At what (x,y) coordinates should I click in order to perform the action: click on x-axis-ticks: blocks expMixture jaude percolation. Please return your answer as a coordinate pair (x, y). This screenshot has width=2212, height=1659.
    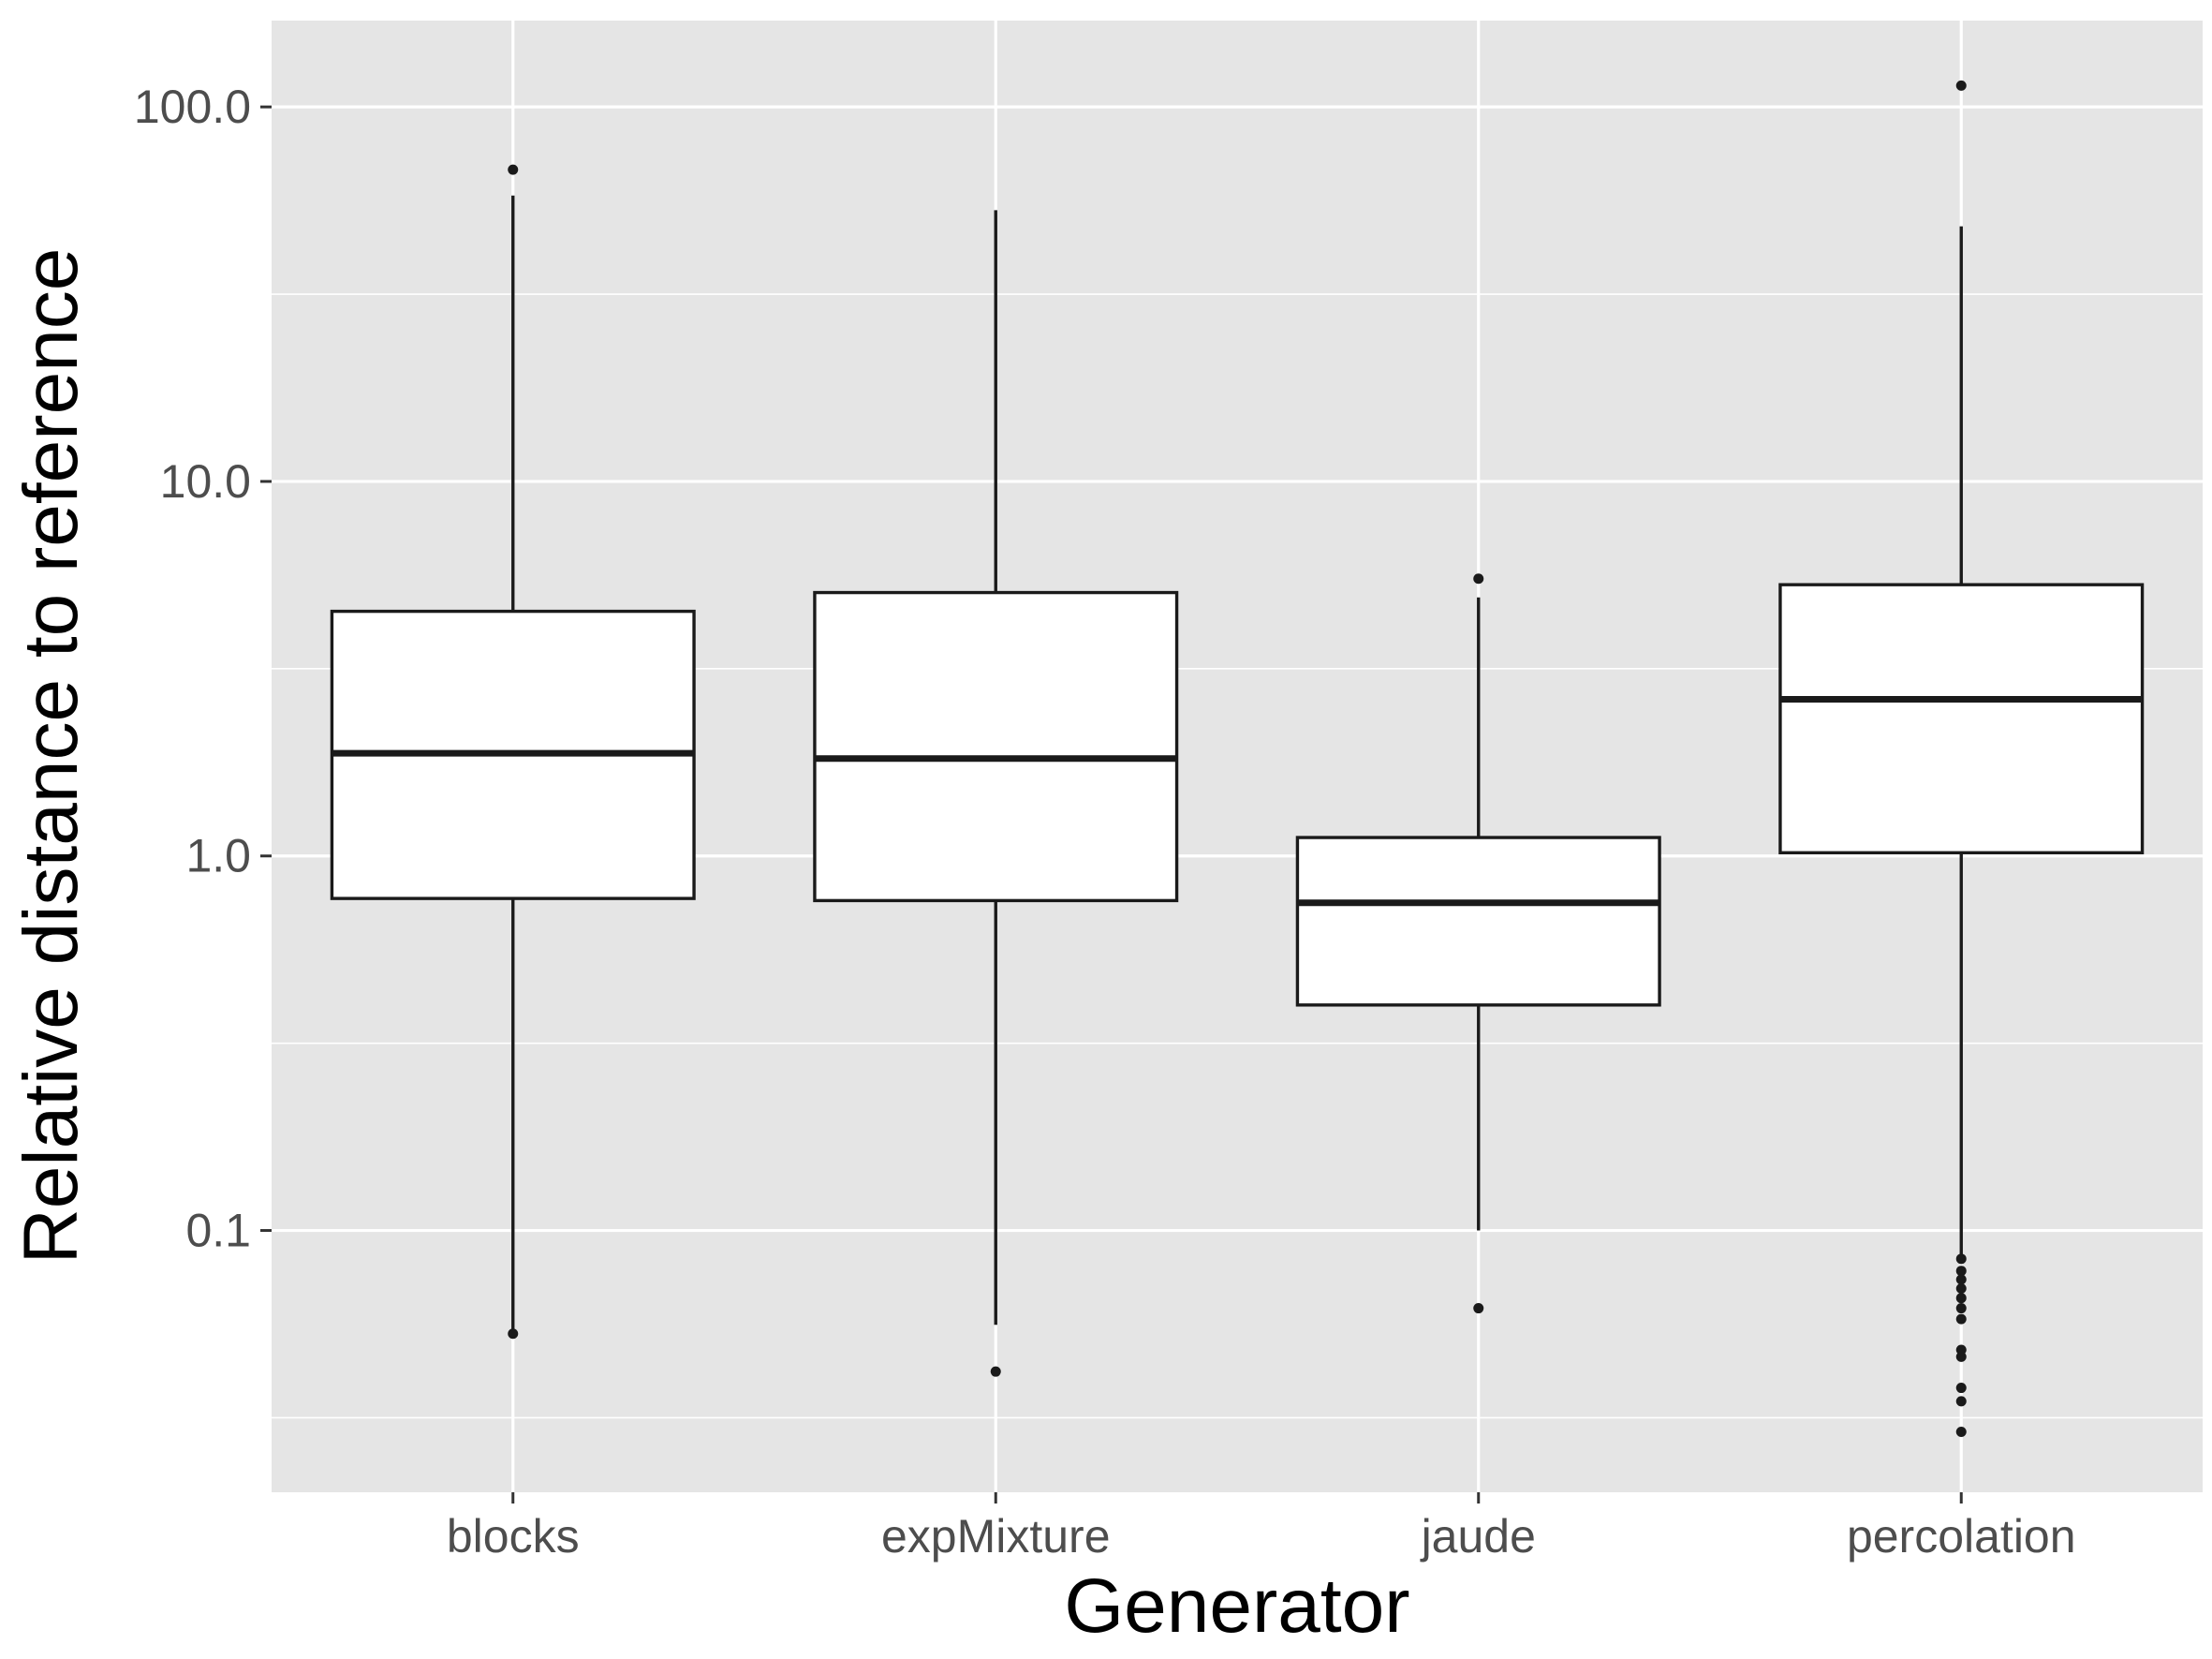
    Looking at the image, I should click on (1261, 1528).